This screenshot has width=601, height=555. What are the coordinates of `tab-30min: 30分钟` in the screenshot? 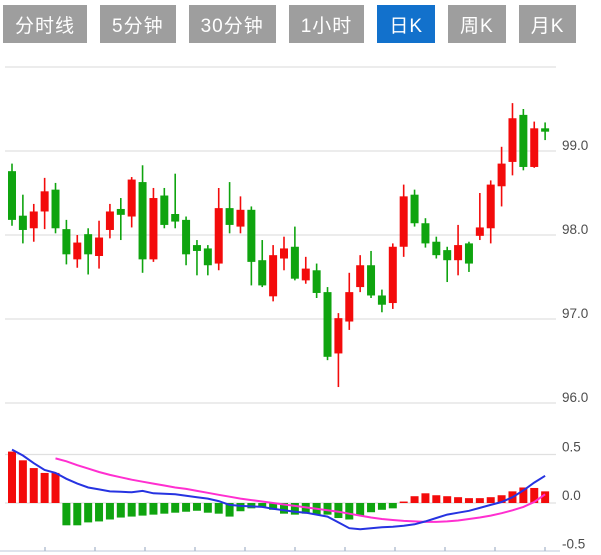 It's located at (232, 24).